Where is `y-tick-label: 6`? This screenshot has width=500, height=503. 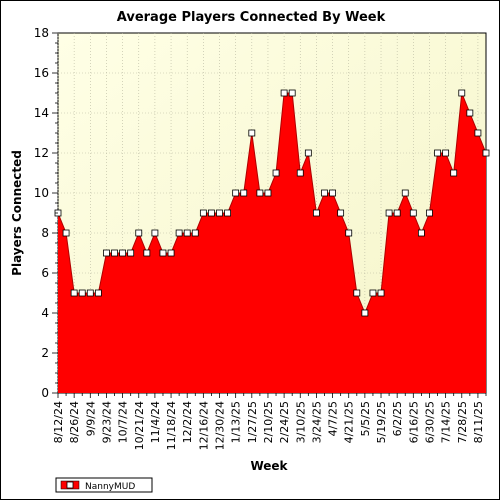
y-tick-label: 6 is located at coordinates (45, 273).